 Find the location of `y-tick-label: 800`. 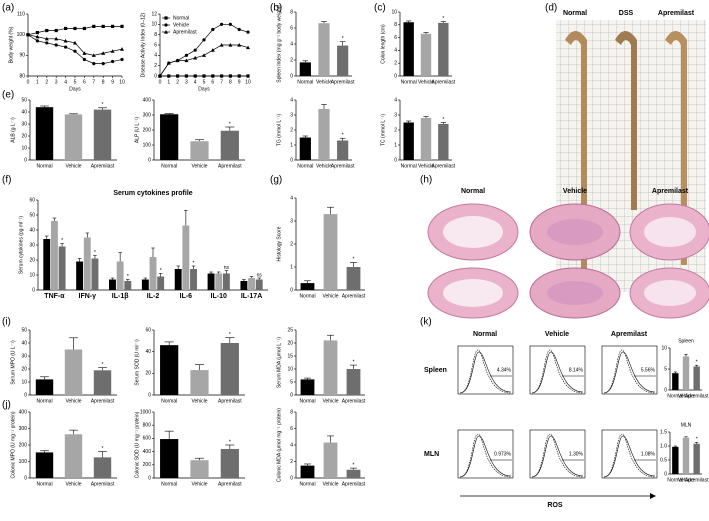

y-tick-label: 800 is located at coordinates (147, 426).